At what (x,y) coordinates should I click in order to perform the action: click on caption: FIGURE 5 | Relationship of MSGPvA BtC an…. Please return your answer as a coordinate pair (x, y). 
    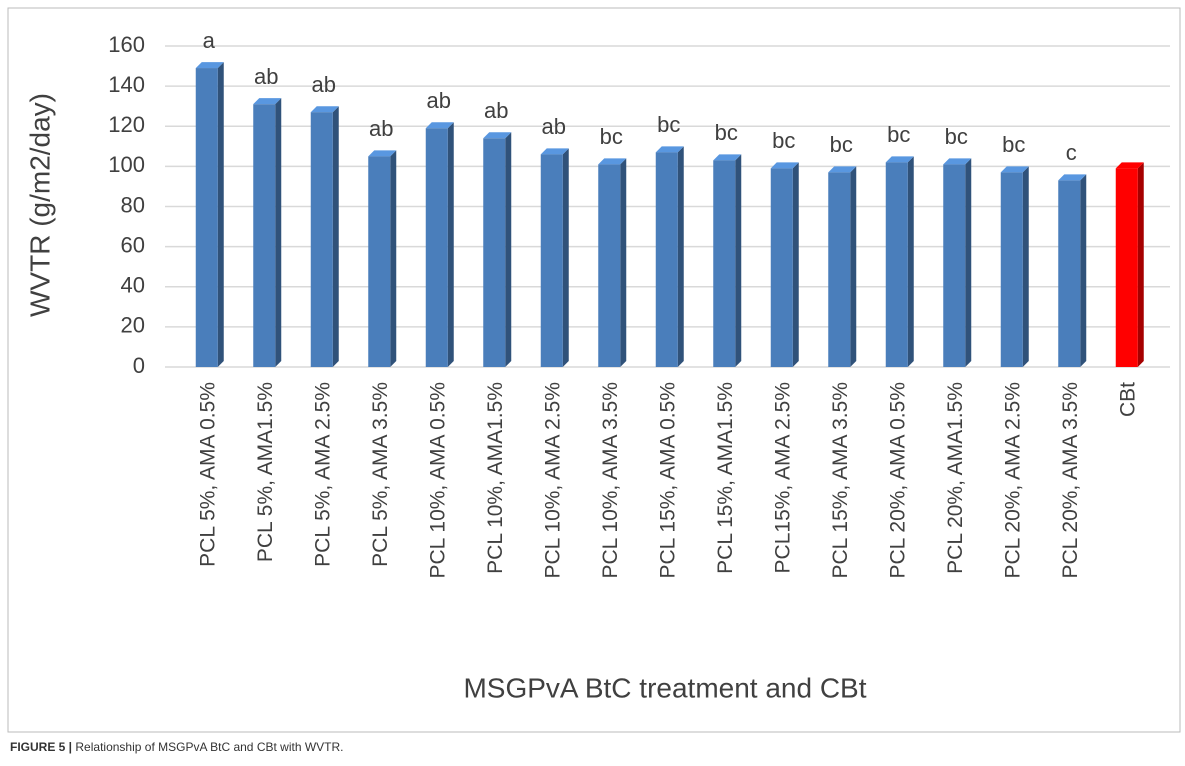
    Looking at the image, I should click on (177, 747).